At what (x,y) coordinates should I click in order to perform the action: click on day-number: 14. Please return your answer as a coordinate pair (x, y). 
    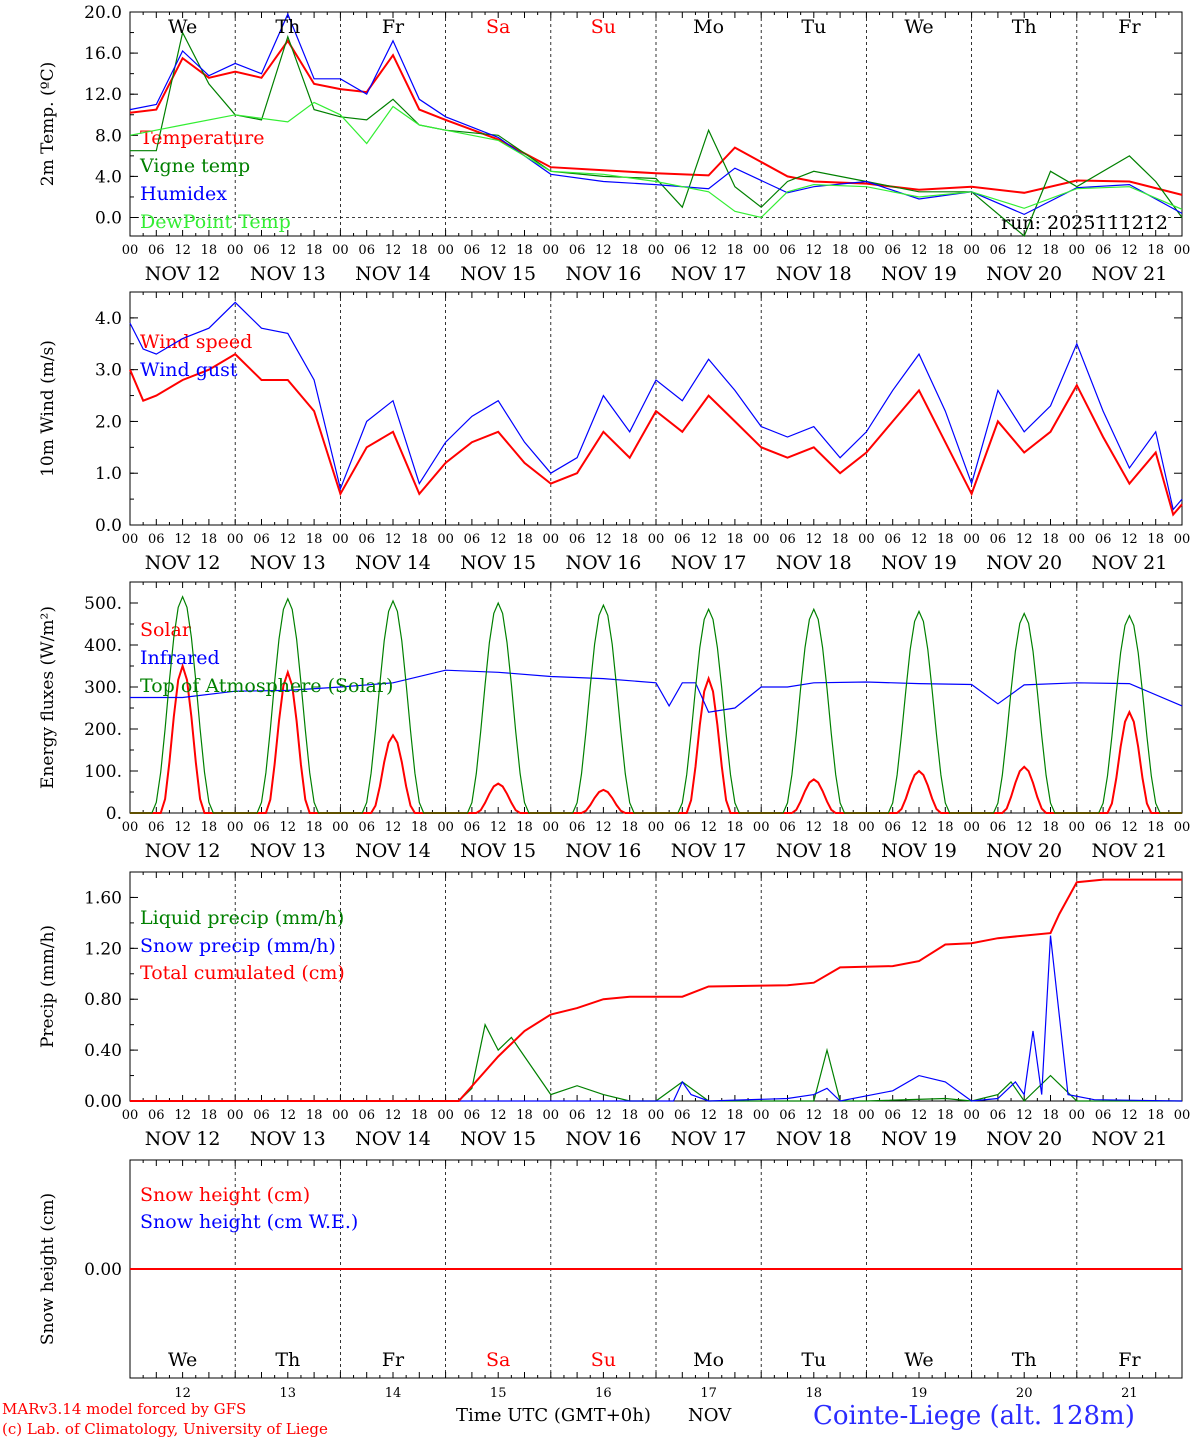
    Looking at the image, I should click on (393, 1393).